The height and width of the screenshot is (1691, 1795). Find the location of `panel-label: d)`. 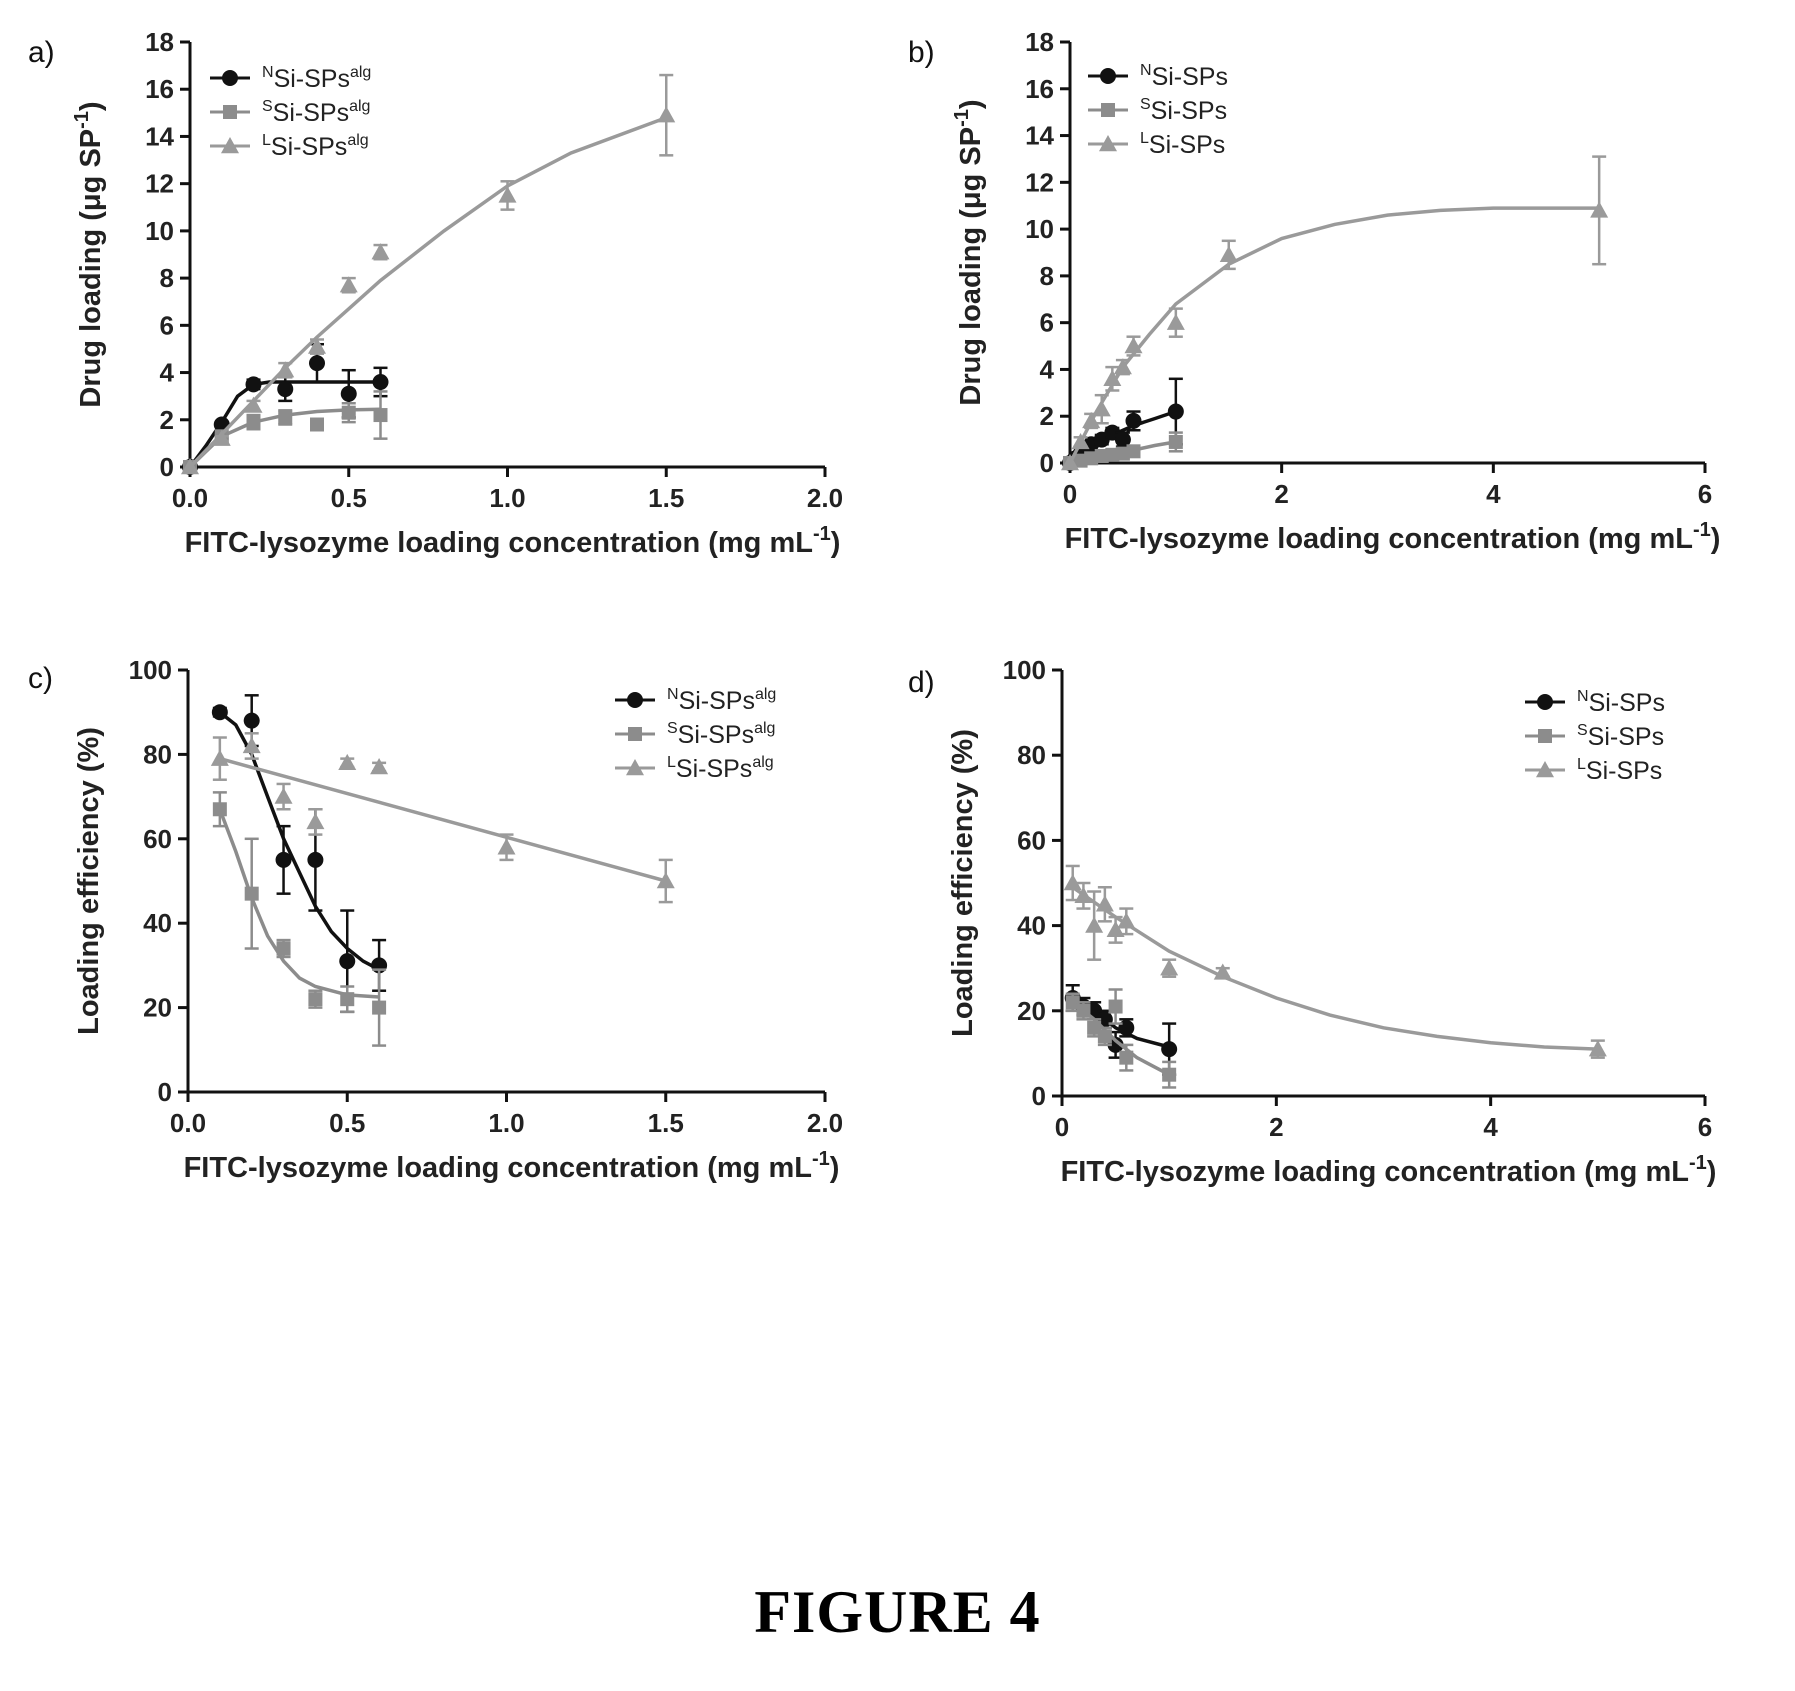

panel-label: d) is located at coordinates (921, 682).